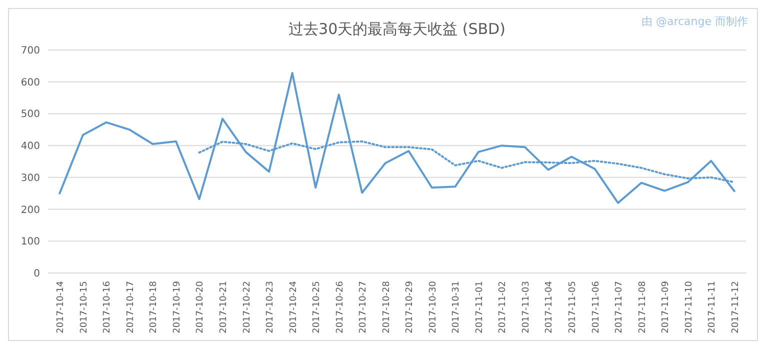  Describe the element at coordinates (177, 307) in the screenshot. I see `x-tick-label: 2017-10-19` at that location.